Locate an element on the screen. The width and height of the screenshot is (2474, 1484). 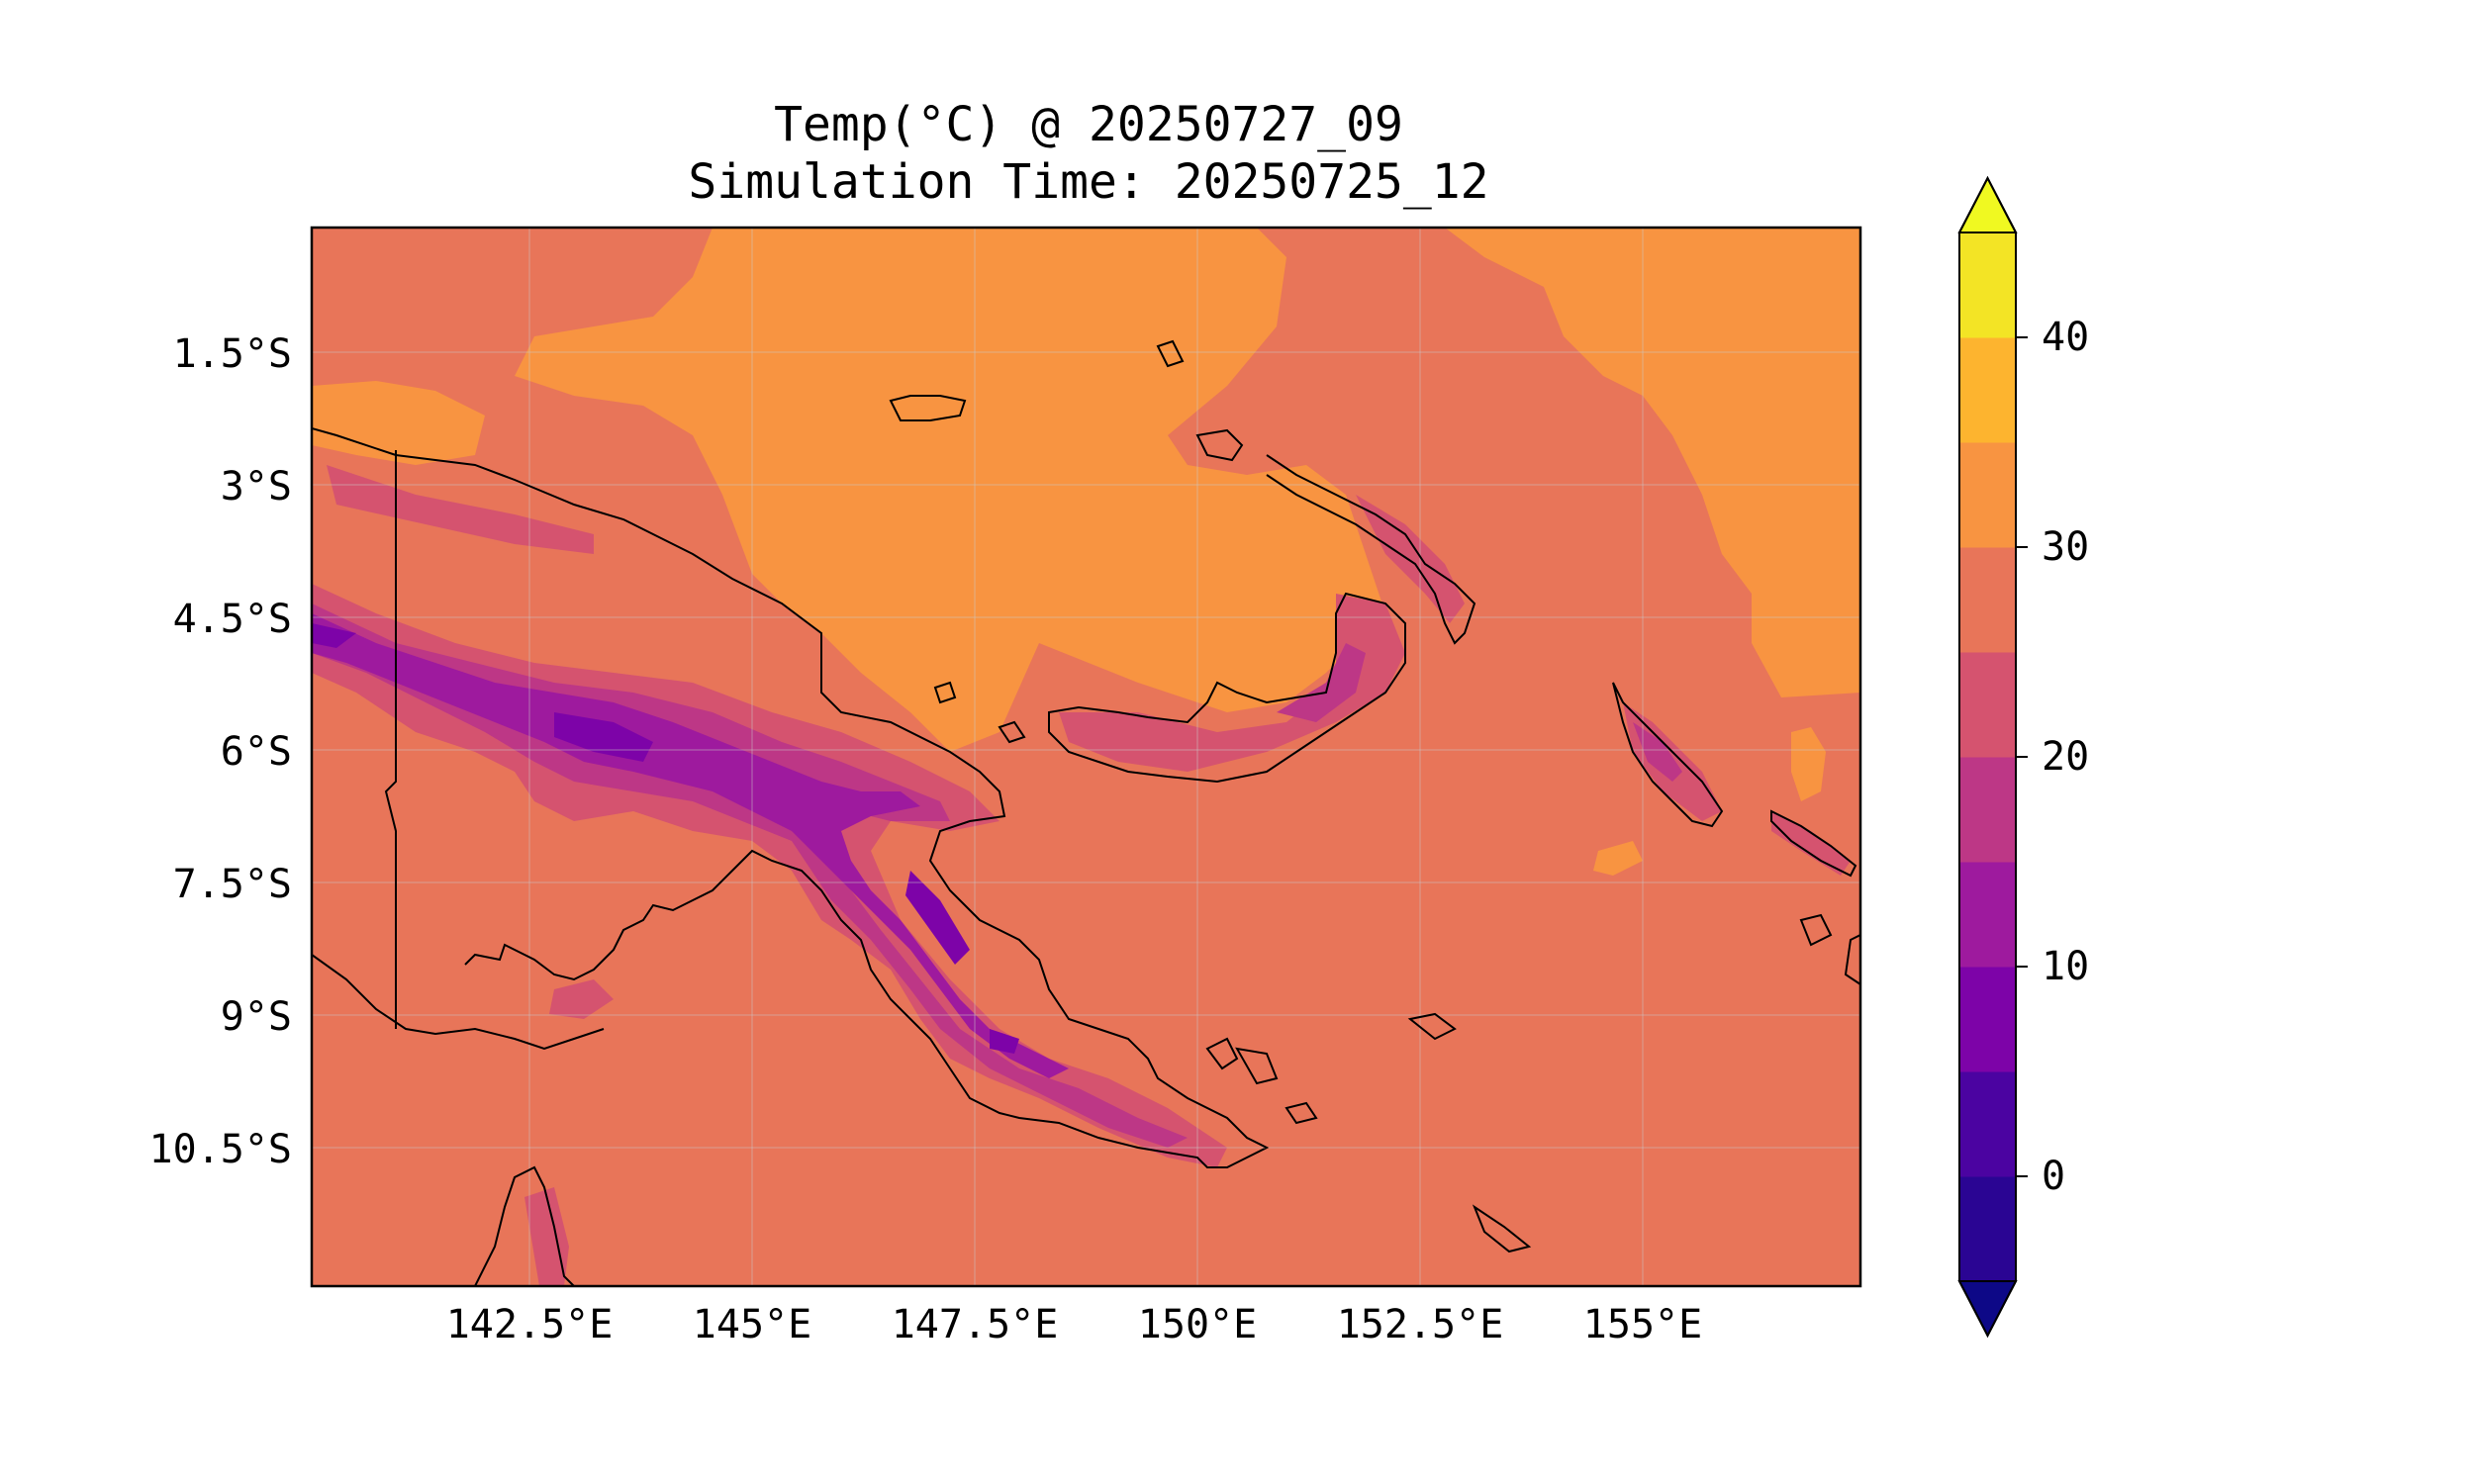
coastline-new-ireland is located at coordinates (1371, 549).